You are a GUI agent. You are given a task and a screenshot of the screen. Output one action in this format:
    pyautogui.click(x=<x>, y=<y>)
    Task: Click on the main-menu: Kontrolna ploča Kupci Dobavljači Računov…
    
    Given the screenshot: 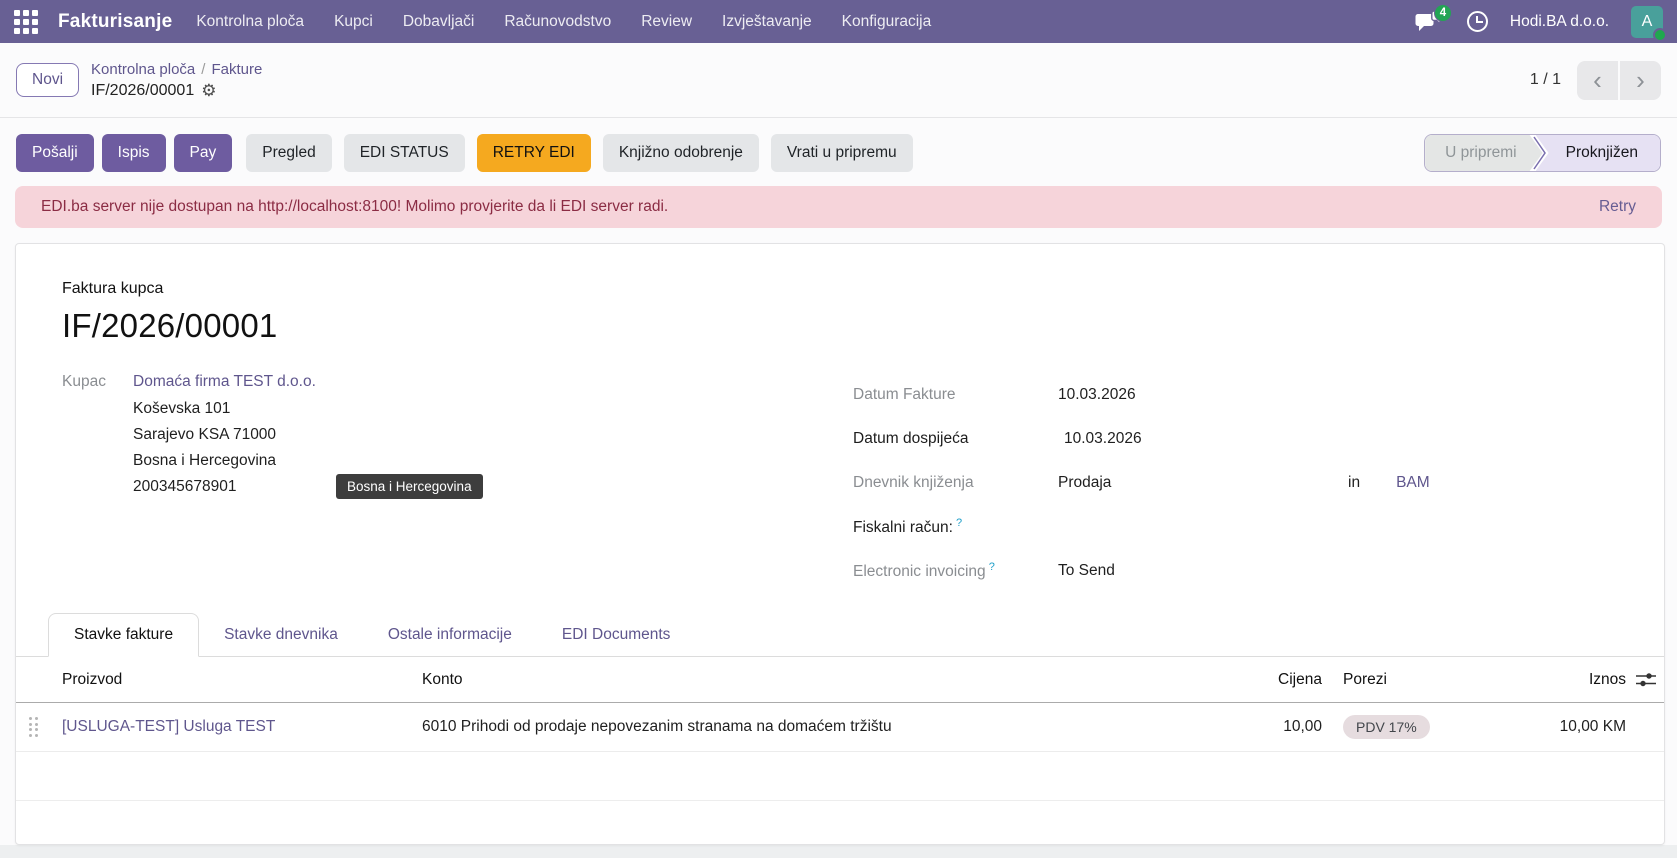 What is the action you would take?
    pyautogui.click(x=563, y=22)
    